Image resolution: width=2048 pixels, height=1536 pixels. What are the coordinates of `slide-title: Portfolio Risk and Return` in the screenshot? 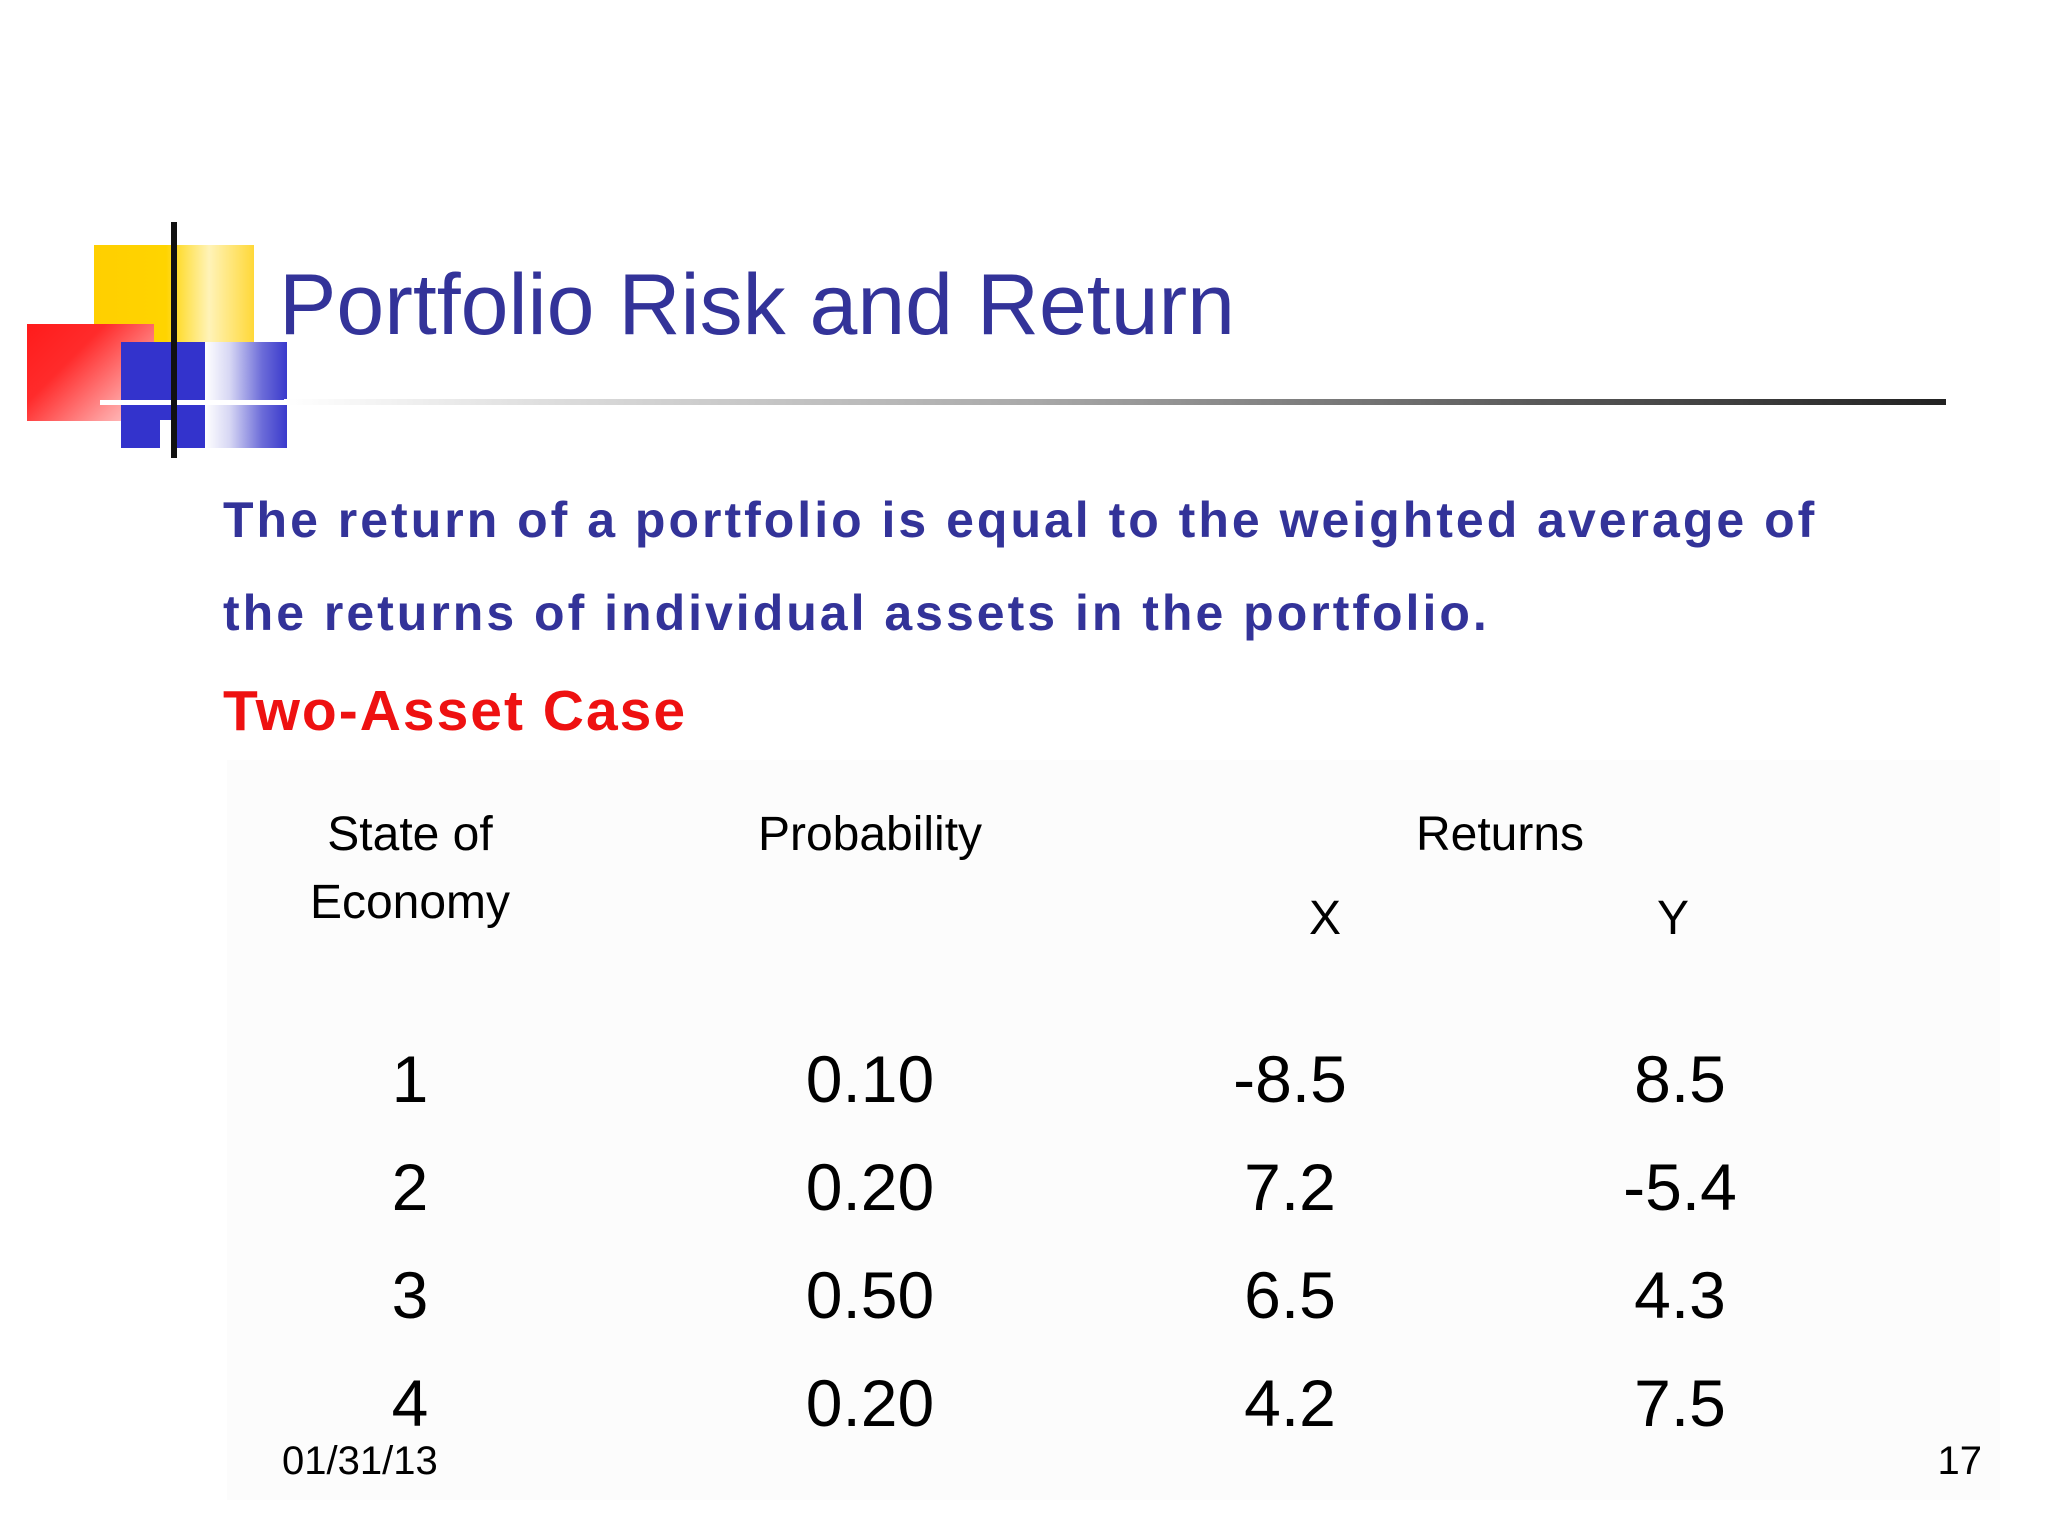 It's located at (757, 305).